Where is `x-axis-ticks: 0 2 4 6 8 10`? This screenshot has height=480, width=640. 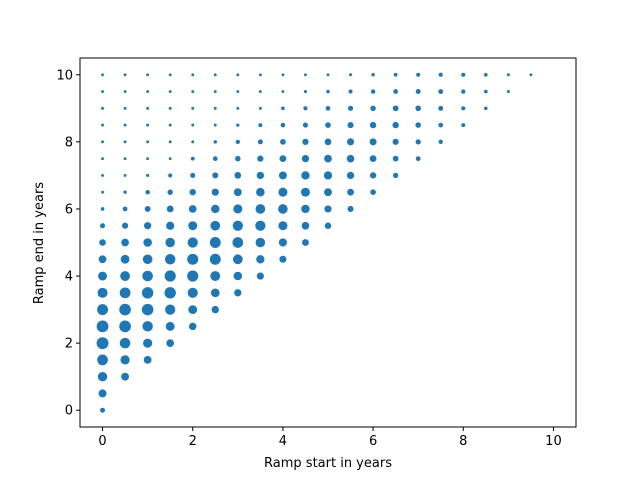
x-axis-ticks: 0 2 4 6 8 10 is located at coordinates (330, 438).